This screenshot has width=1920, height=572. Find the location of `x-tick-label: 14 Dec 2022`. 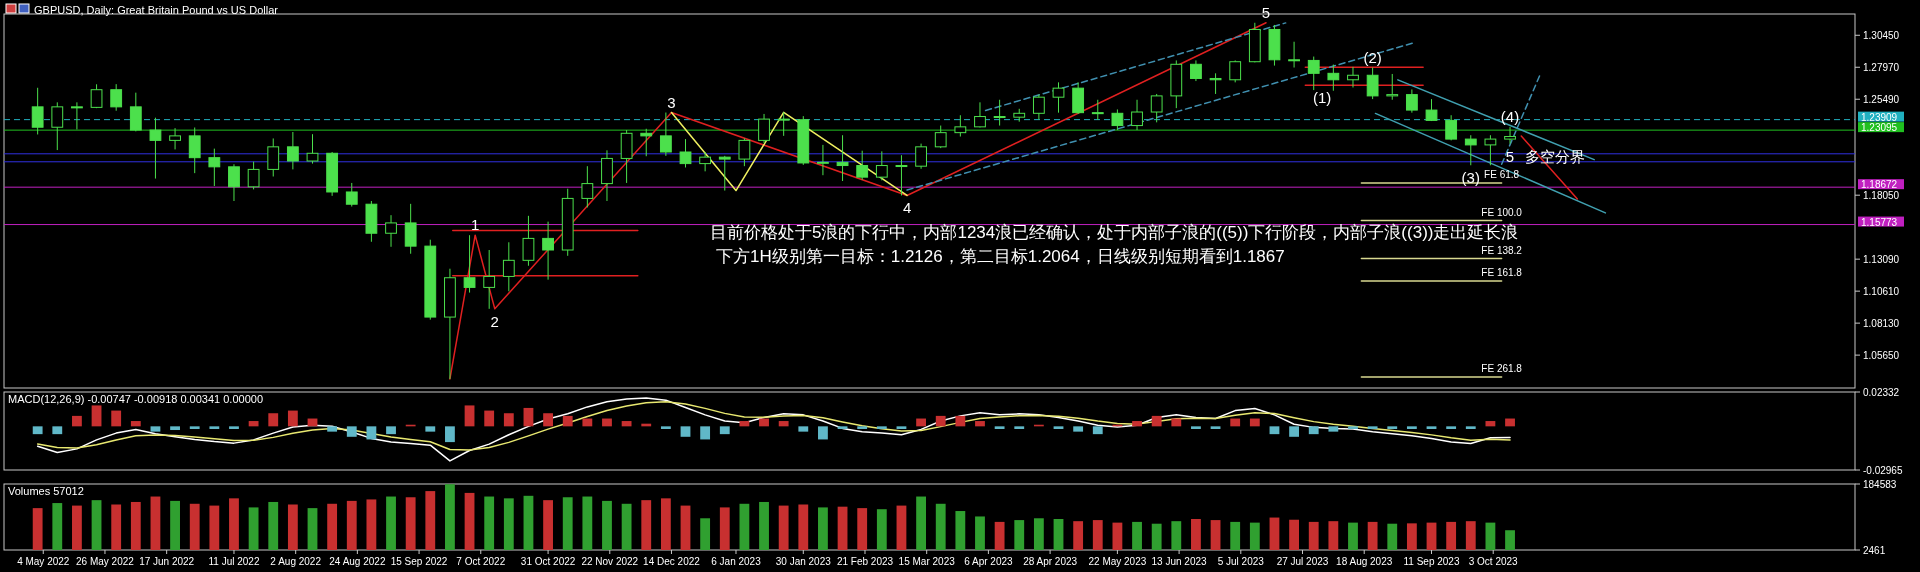

x-tick-label: 14 Dec 2022 is located at coordinates (672, 561).